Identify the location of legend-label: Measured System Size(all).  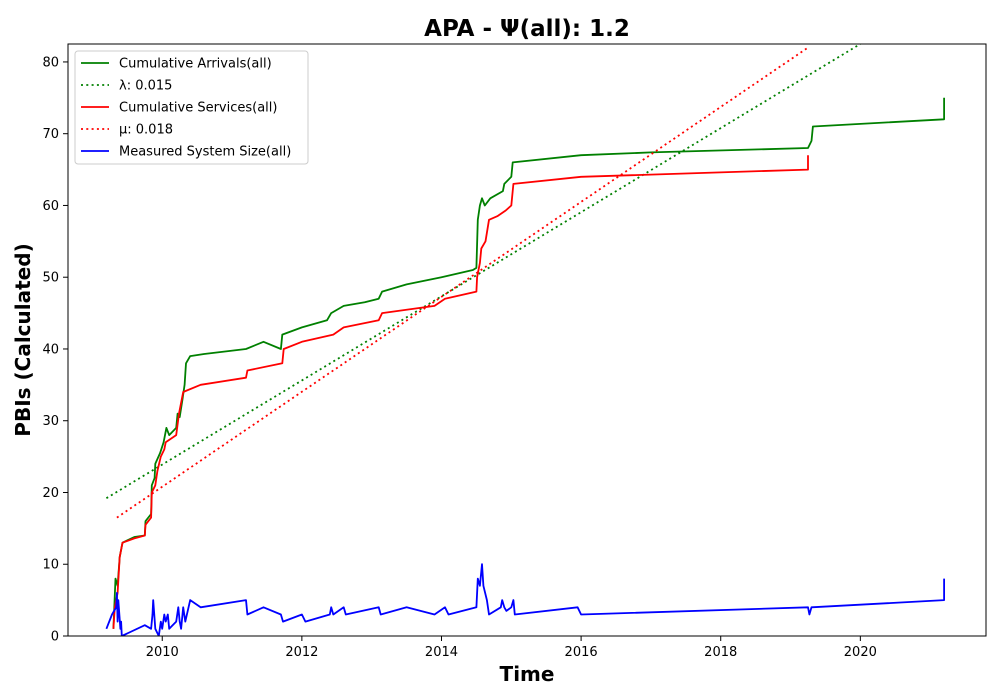
(205, 152).